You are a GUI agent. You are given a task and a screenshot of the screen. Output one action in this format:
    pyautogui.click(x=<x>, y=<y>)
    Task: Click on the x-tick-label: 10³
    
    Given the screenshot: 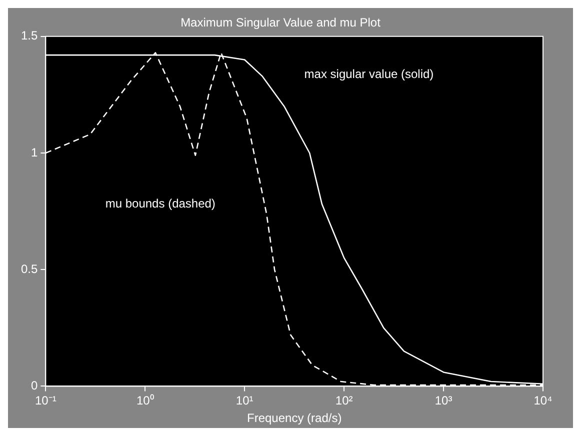 What is the action you would take?
    pyautogui.click(x=443, y=401)
    